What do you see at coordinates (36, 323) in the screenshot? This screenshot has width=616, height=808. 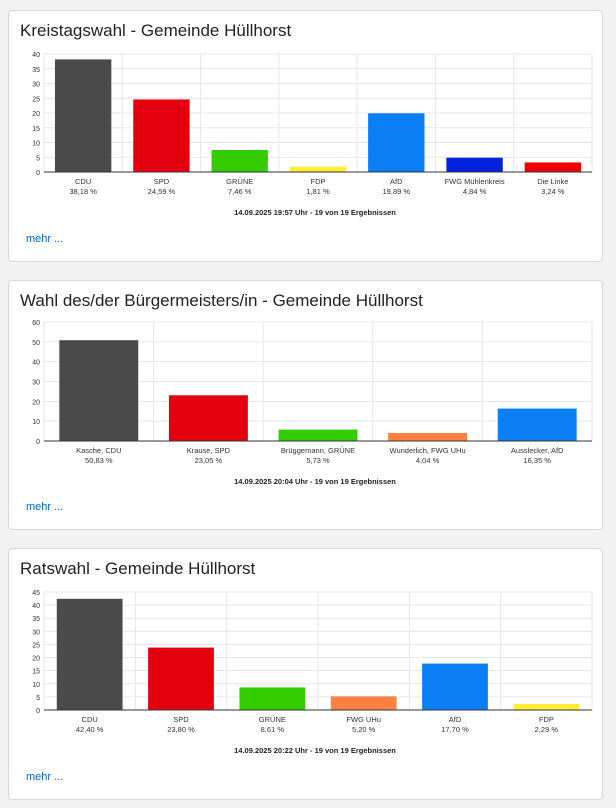 I see `y-tick-label: 60` at bounding box center [36, 323].